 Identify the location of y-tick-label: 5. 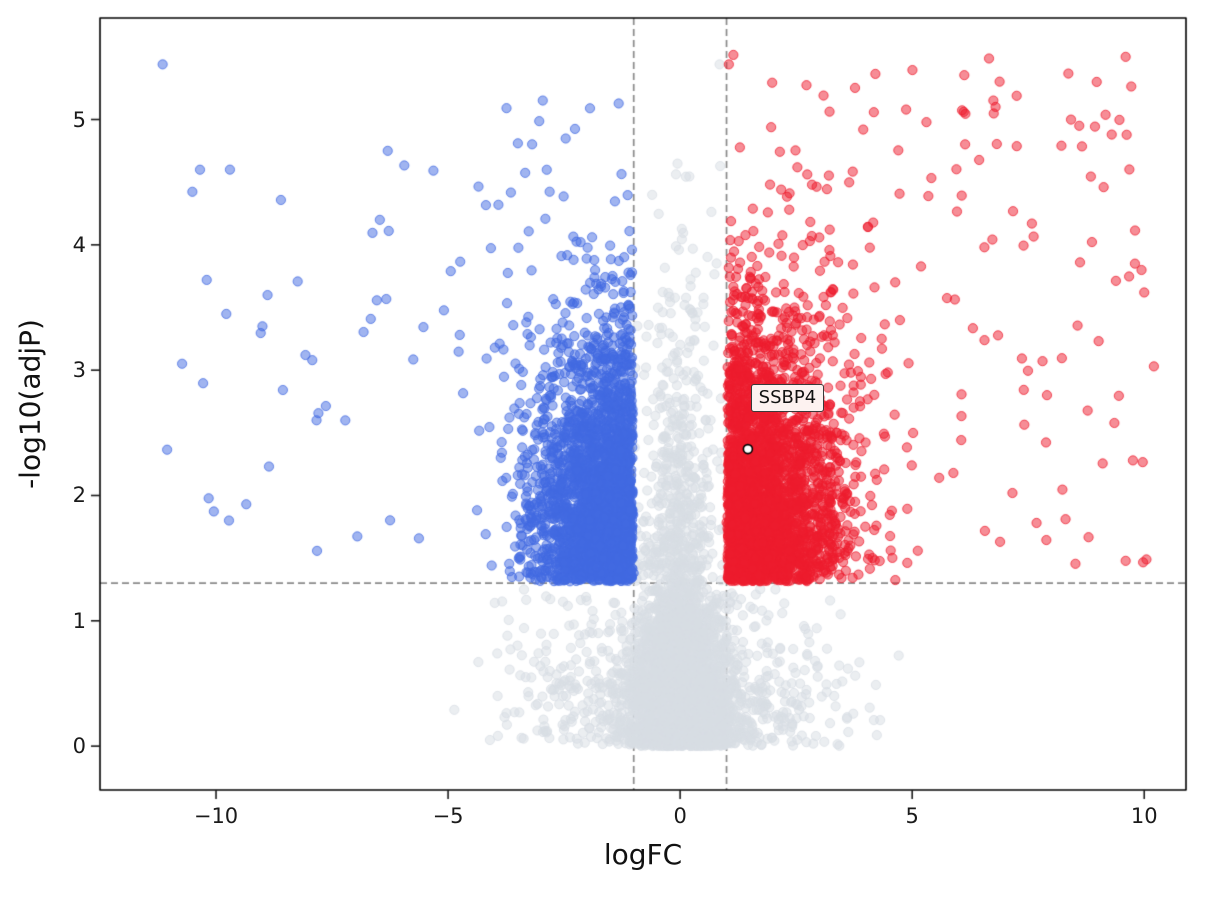
(79, 119).